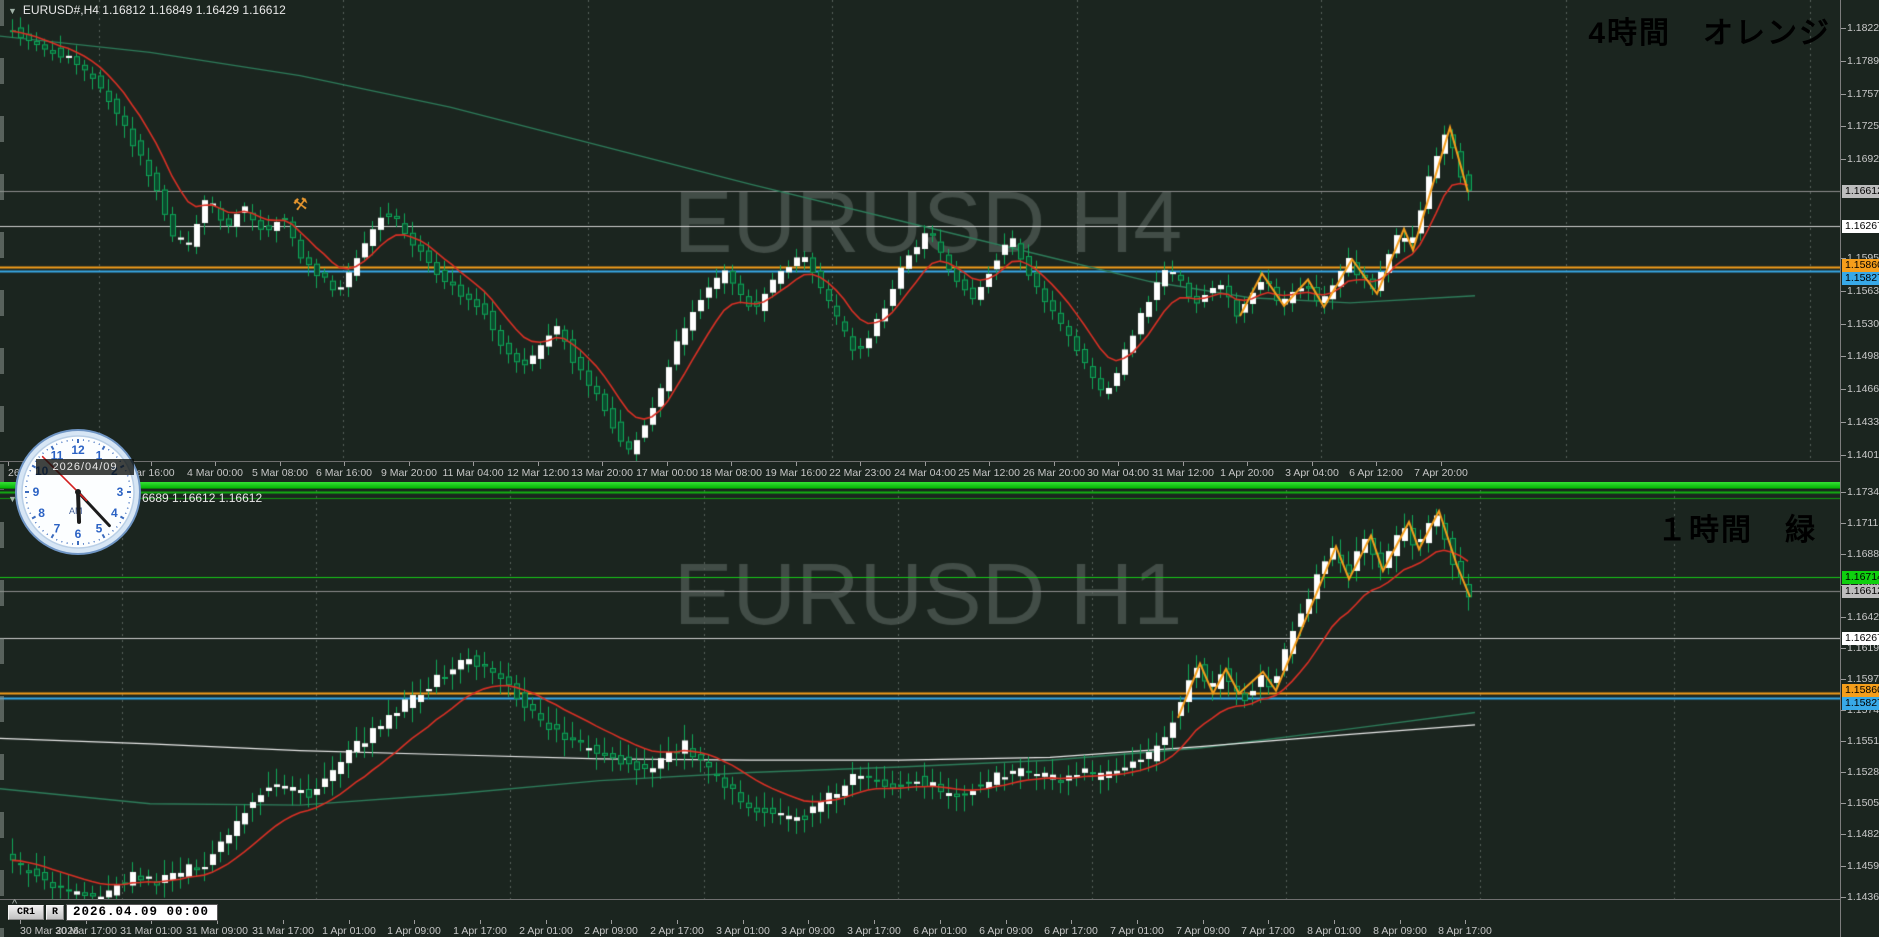 This screenshot has height=937, width=1879. What do you see at coordinates (1860, 577) in the screenshot?
I see `price-level-badge: 1.16714` at bounding box center [1860, 577].